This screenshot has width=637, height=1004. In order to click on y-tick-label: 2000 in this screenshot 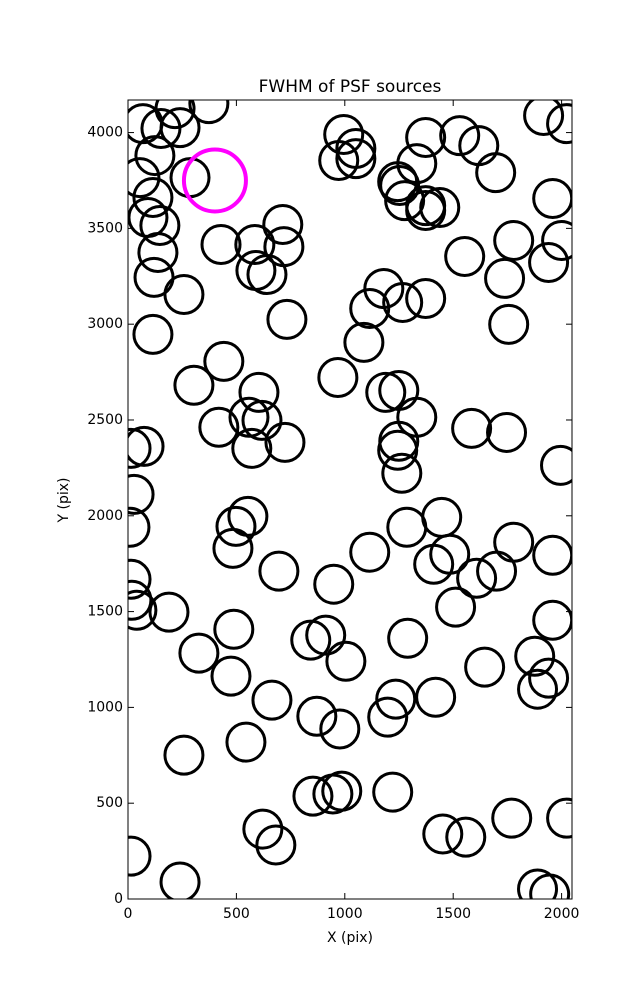, I will do `click(105, 516)`.